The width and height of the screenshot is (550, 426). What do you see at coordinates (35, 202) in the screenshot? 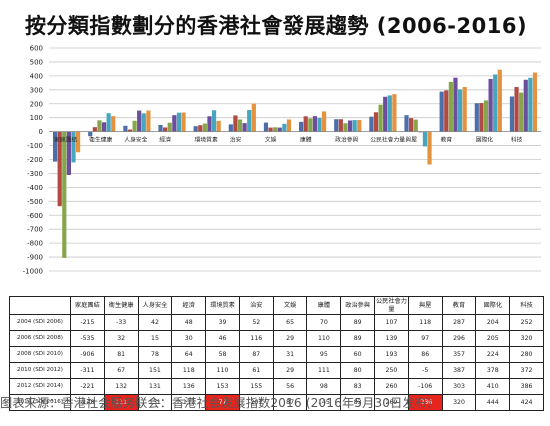
I see `y-tick-label: -500` at bounding box center [35, 202].